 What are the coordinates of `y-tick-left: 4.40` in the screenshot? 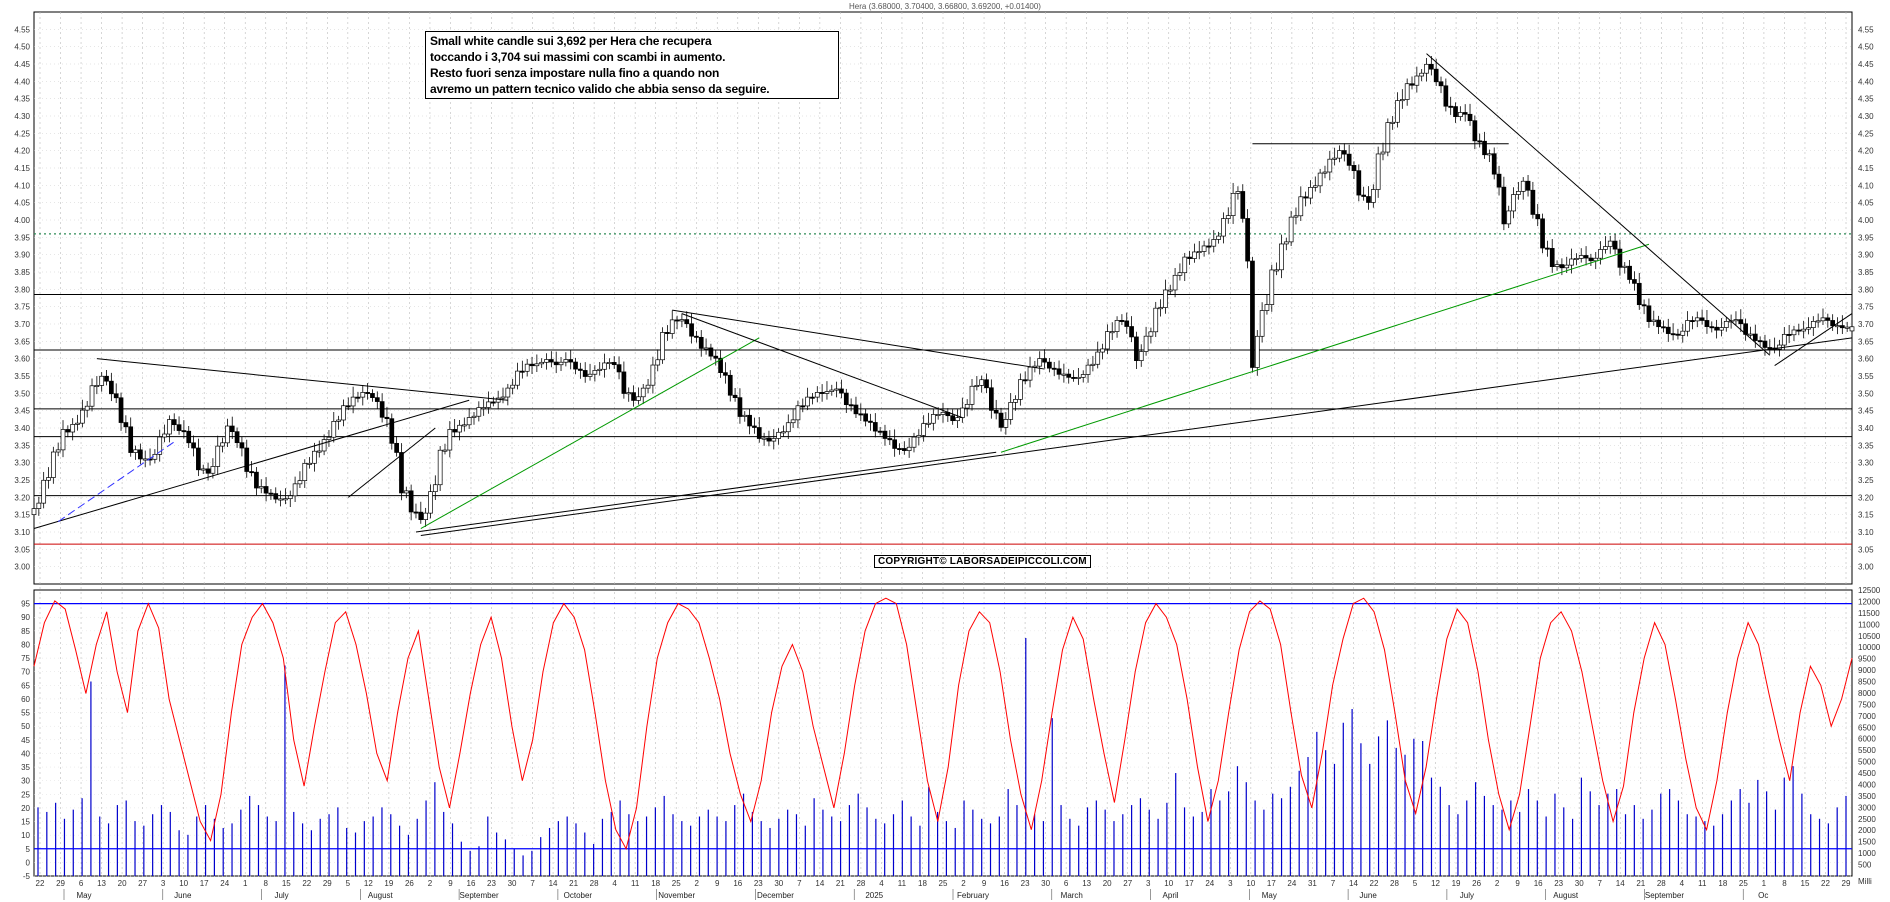 It's located at (22, 81).